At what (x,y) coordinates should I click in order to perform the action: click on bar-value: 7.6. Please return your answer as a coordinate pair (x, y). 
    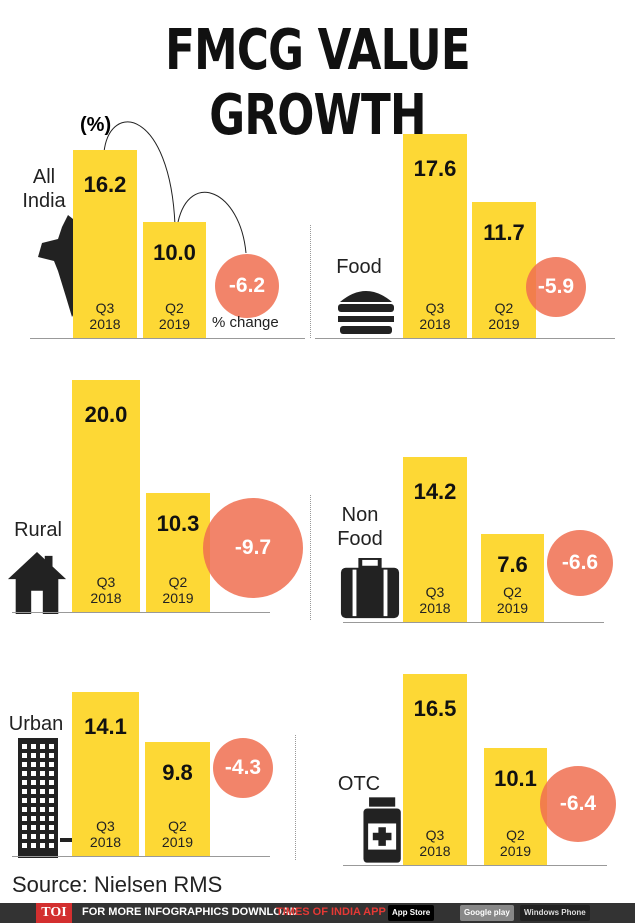
    Looking at the image, I should click on (512, 564).